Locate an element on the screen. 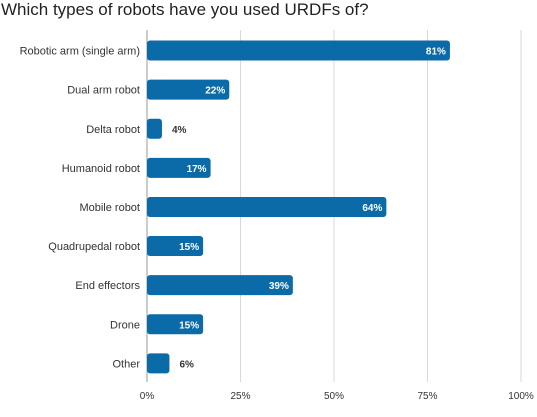 The width and height of the screenshot is (537, 417). category-label: Quadrupedal robot is located at coordinates (94, 247).